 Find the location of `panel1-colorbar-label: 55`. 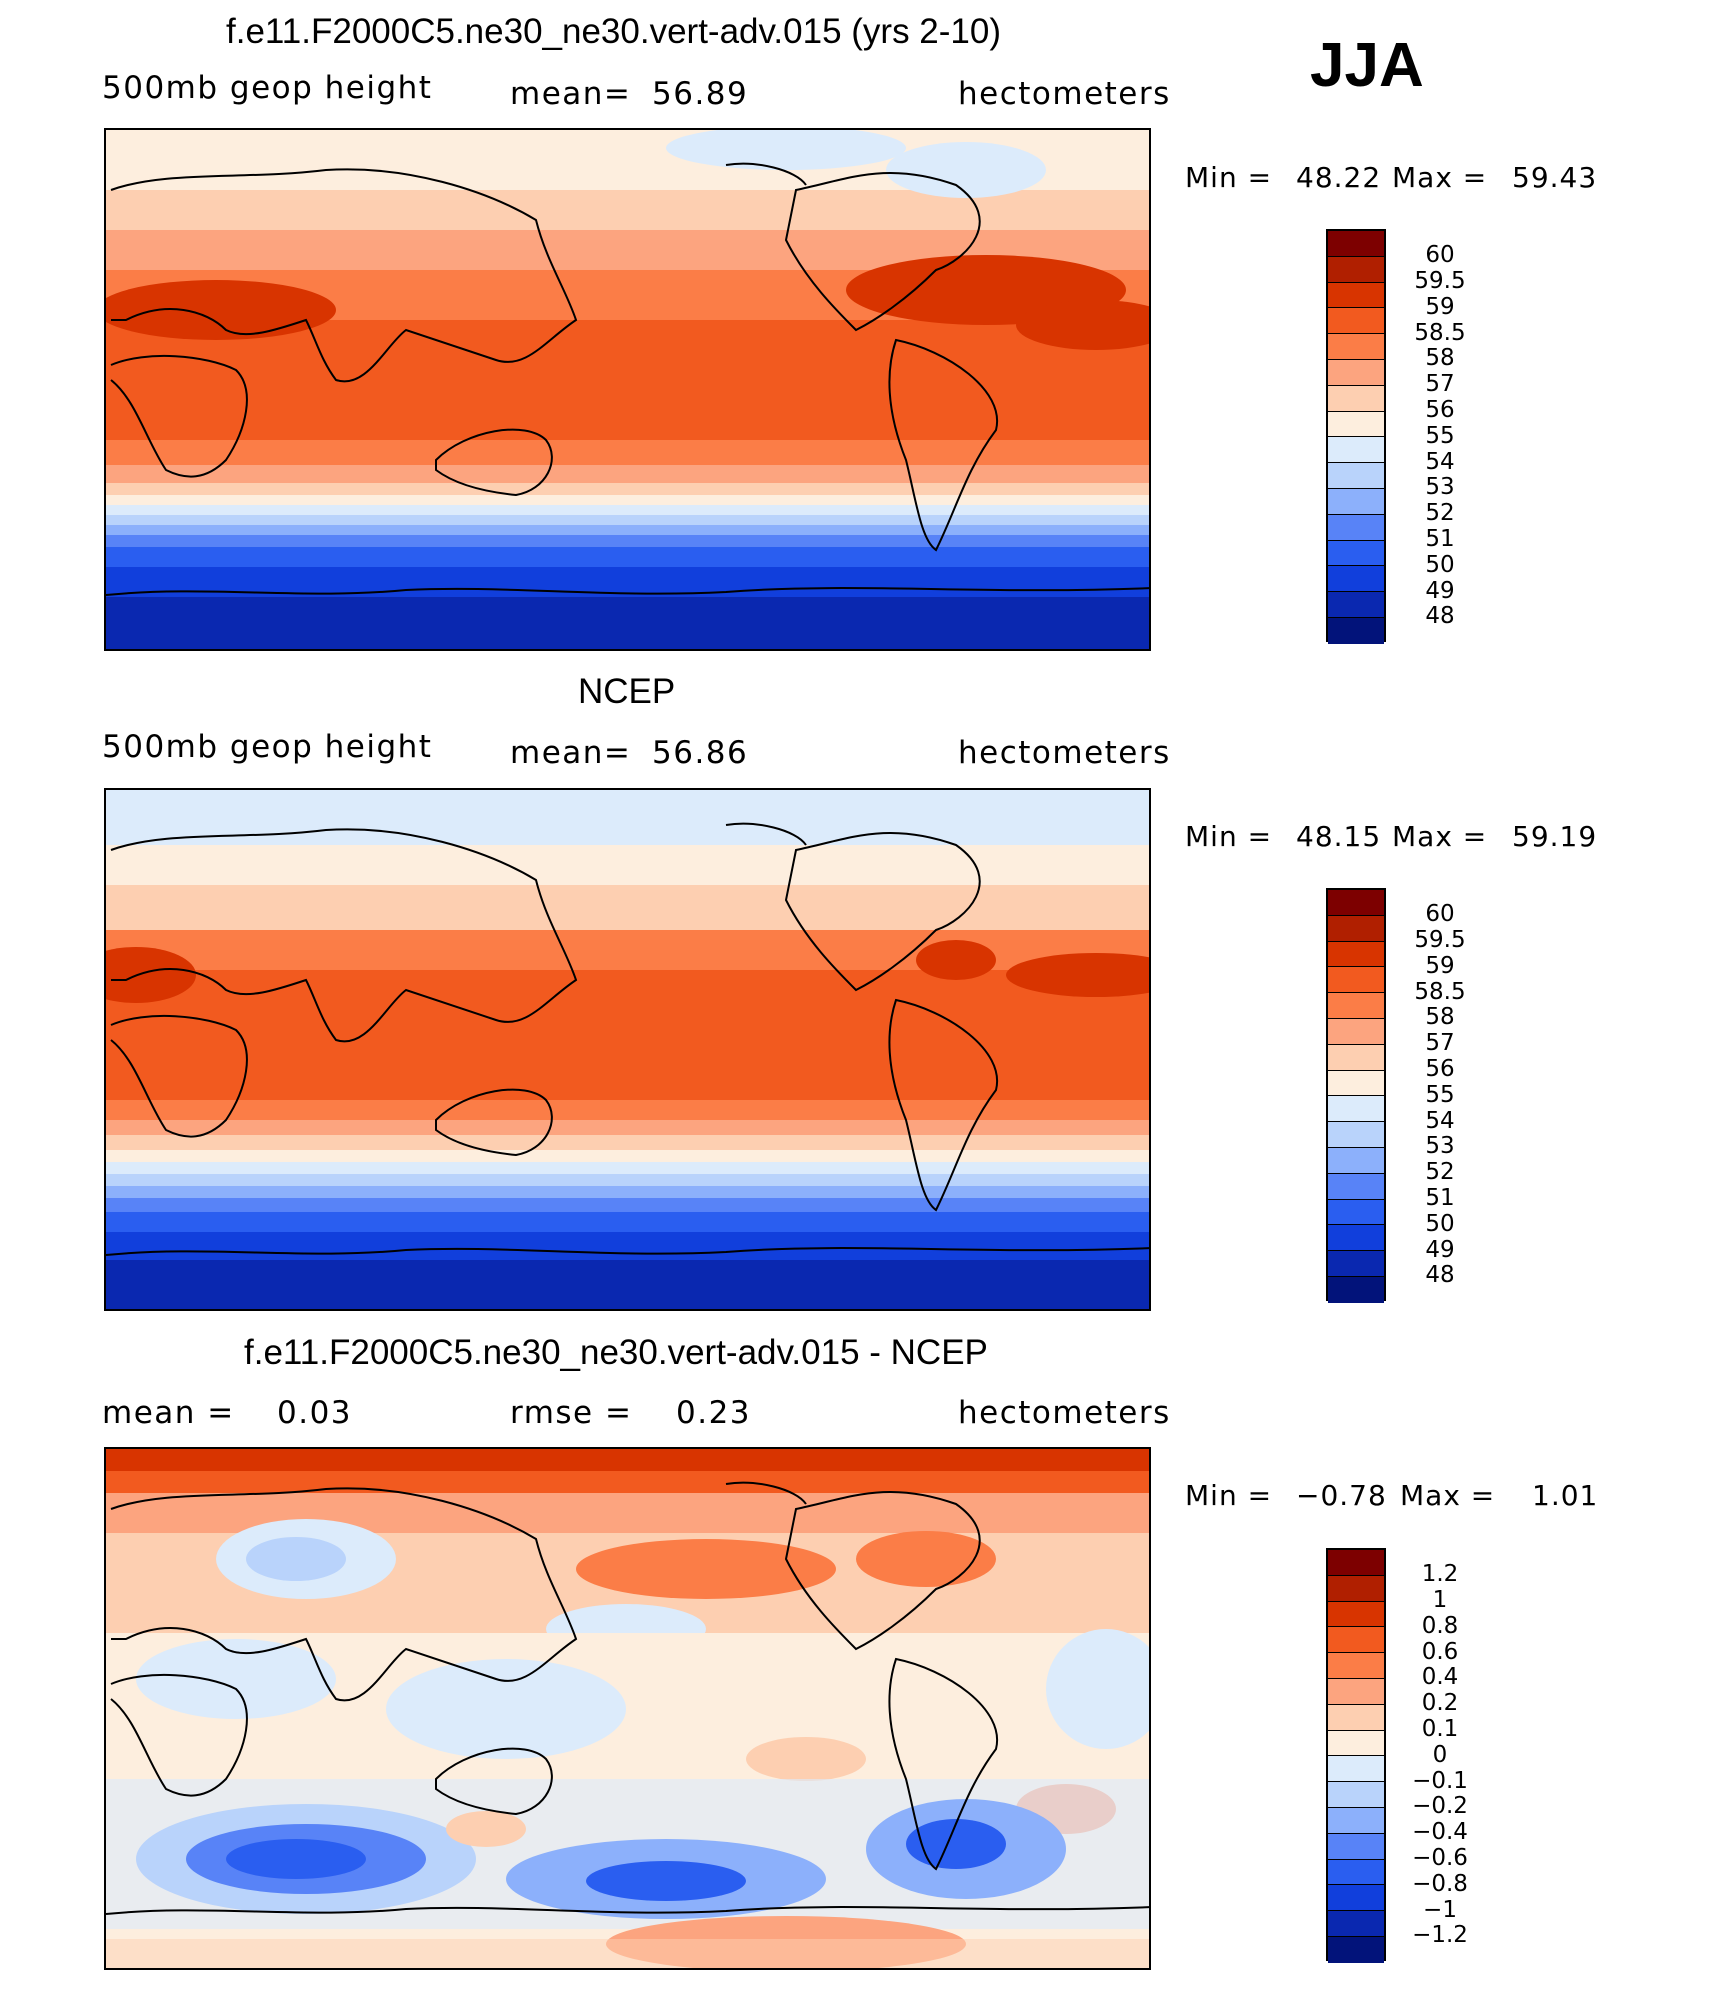

panel1-colorbar-label: 55 is located at coordinates (1440, 436).